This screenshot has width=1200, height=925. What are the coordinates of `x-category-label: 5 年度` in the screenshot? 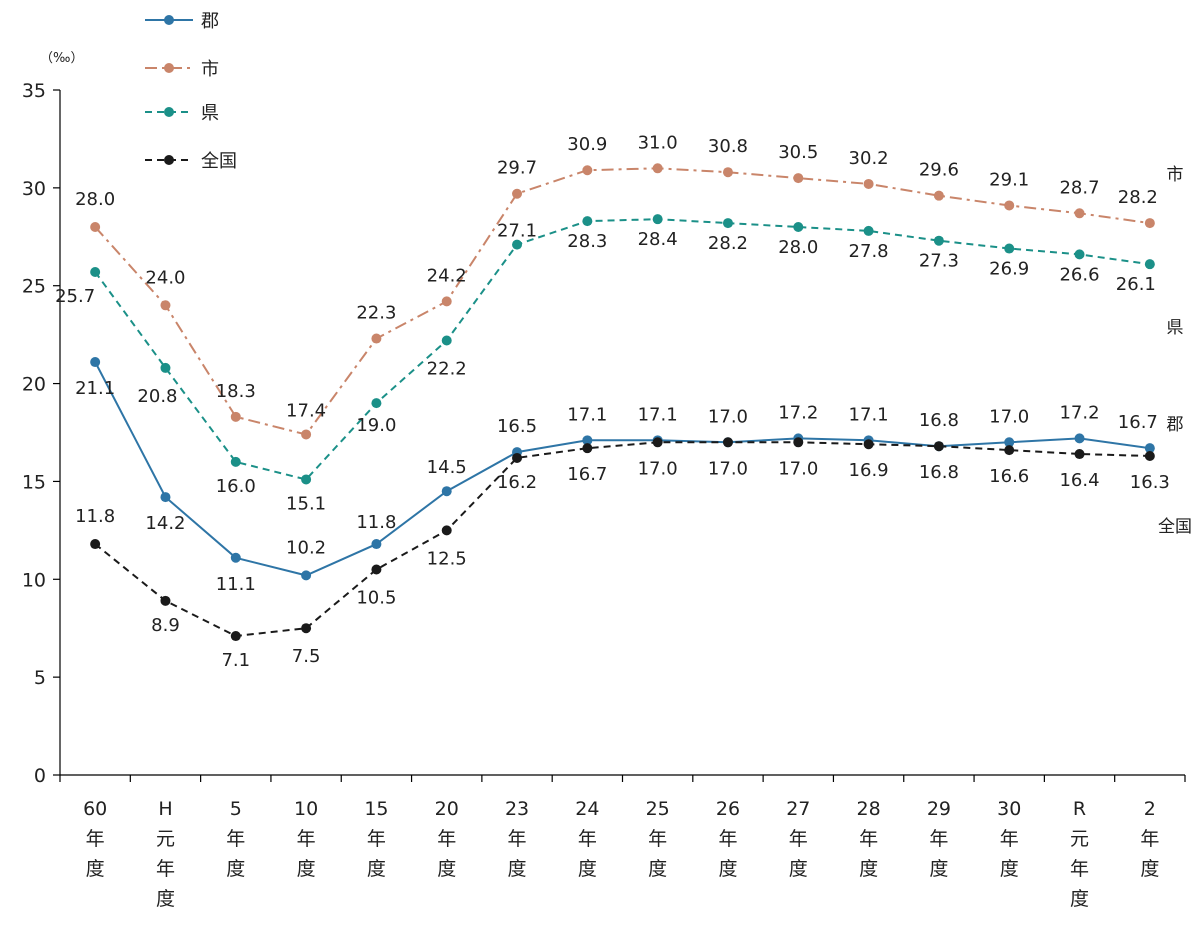 It's located at (235, 839).